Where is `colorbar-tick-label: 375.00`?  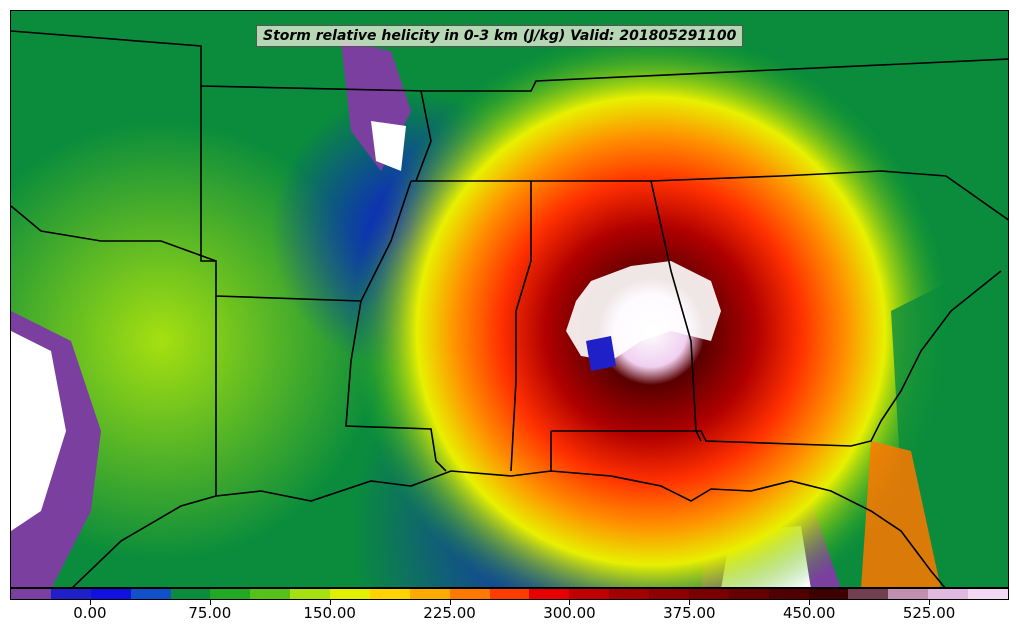 colorbar-tick-label: 375.00 is located at coordinates (689, 613).